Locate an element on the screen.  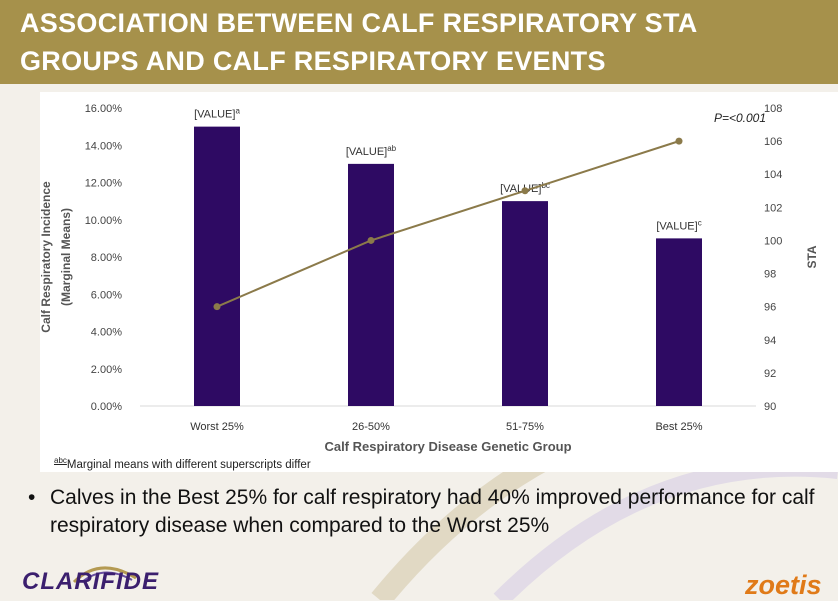
y-tick-label: 14.00% is located at coordinates (104, 146).